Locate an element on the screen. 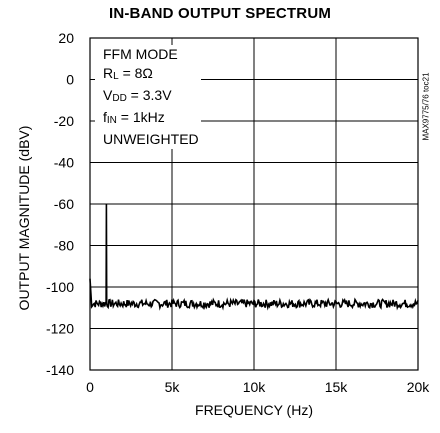 This screenshot has height=433, width=440. y-tick-label: -60 is located at coordinates (64, 204).